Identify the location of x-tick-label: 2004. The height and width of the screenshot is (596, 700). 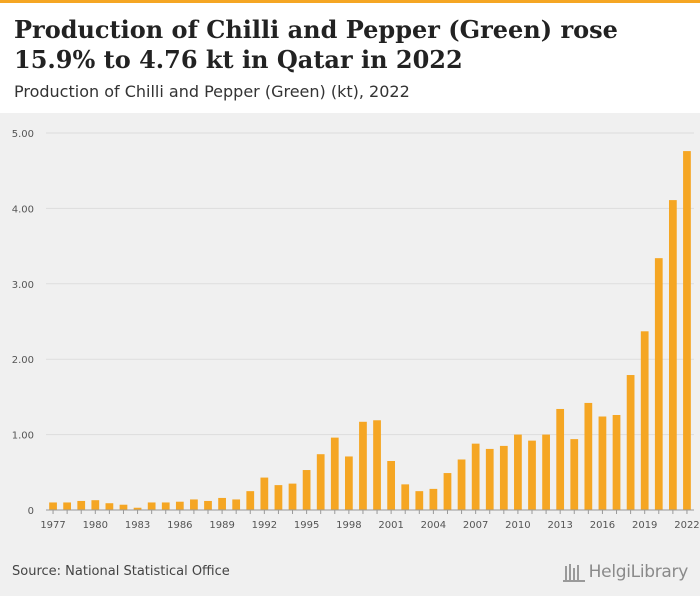
(433, 525).